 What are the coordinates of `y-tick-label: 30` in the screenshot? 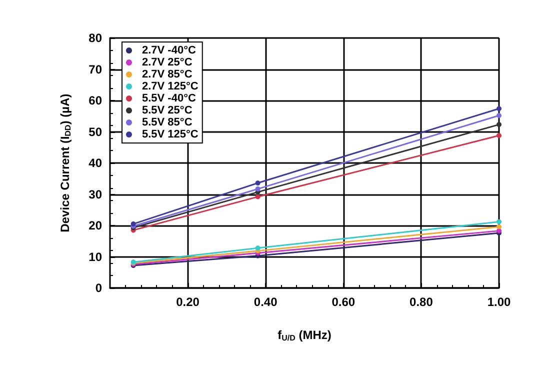 It's located at (95, 194).